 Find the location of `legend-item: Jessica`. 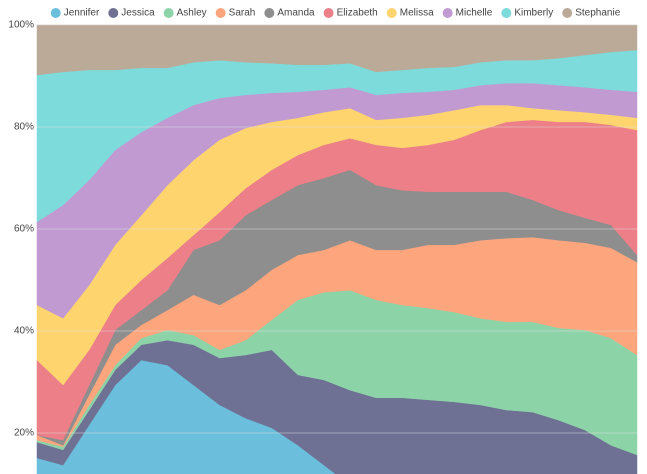

legend-item: Jessica is located at coordinates (131, 13).